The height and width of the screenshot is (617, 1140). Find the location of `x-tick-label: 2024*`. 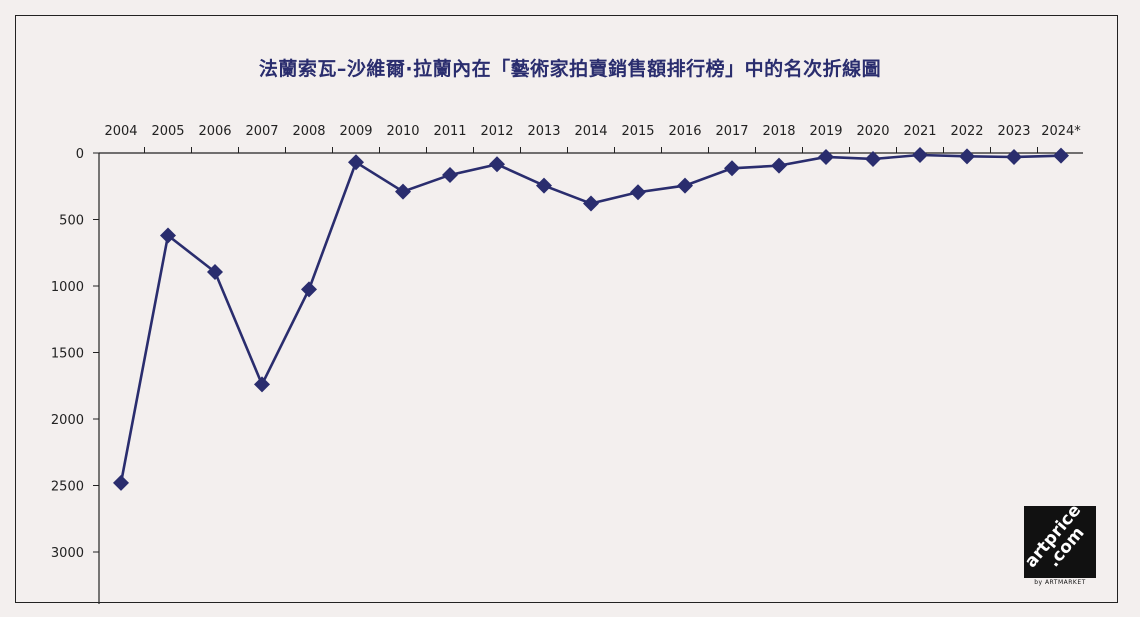

x-tick-label: 2024* is located at coordinates (1061, 131).